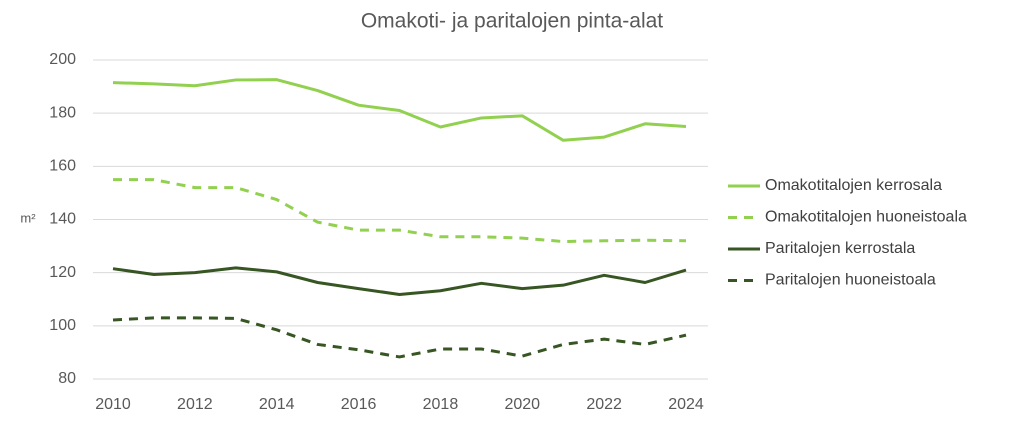 The width and height of the screenshot is (1024, 424). I want to click on y-axis-label: m², so click(28, 217).